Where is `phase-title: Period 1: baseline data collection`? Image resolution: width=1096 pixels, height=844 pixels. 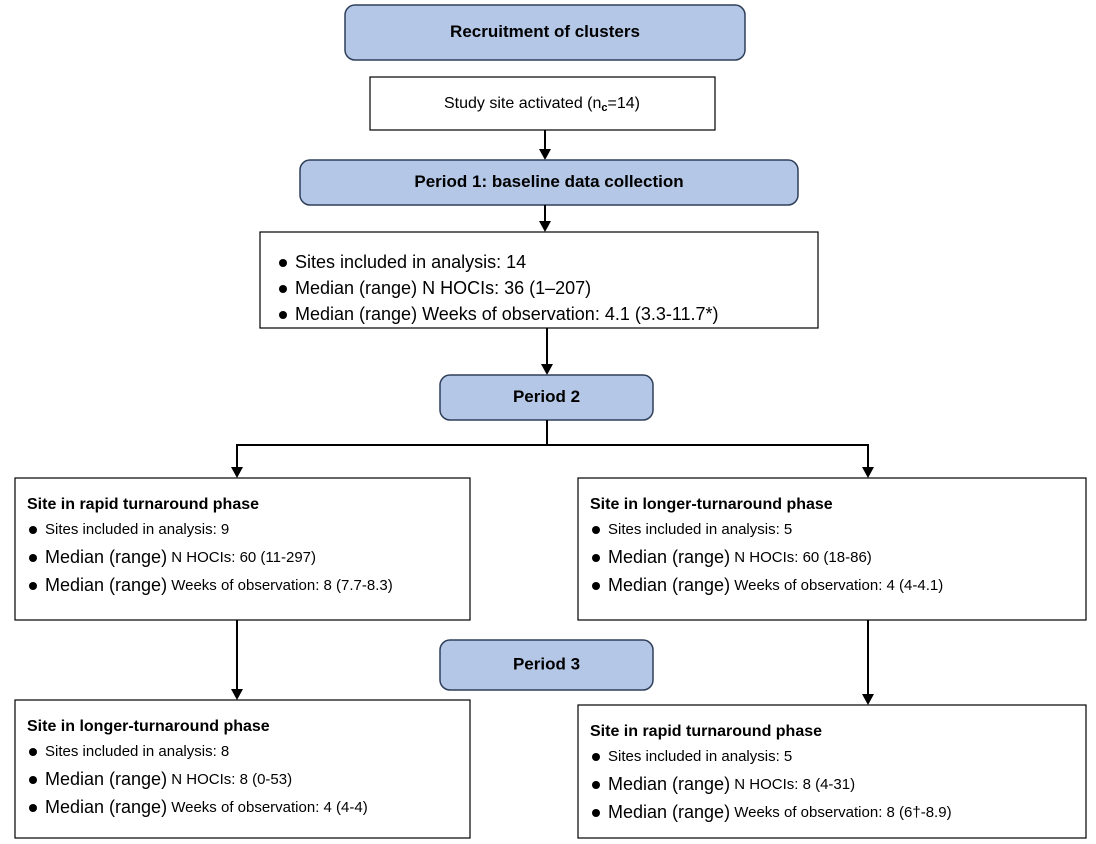
phase-title: Period 1: baseline data collection is located at coordinates (548, 181).